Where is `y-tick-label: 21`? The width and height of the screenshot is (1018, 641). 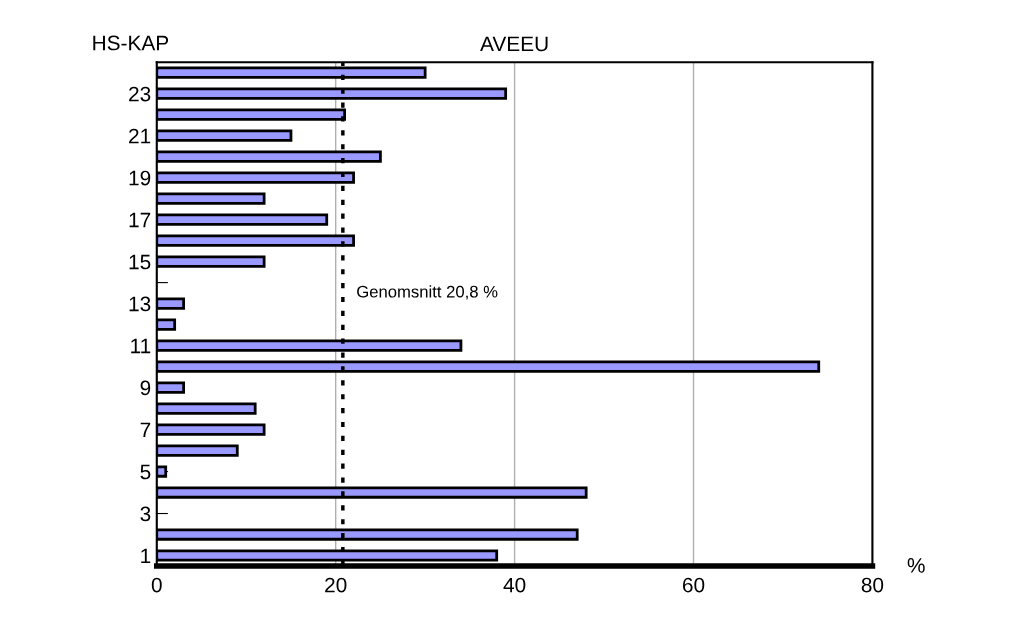
y-tick-label: 21 is located at coordinates (140, 136).